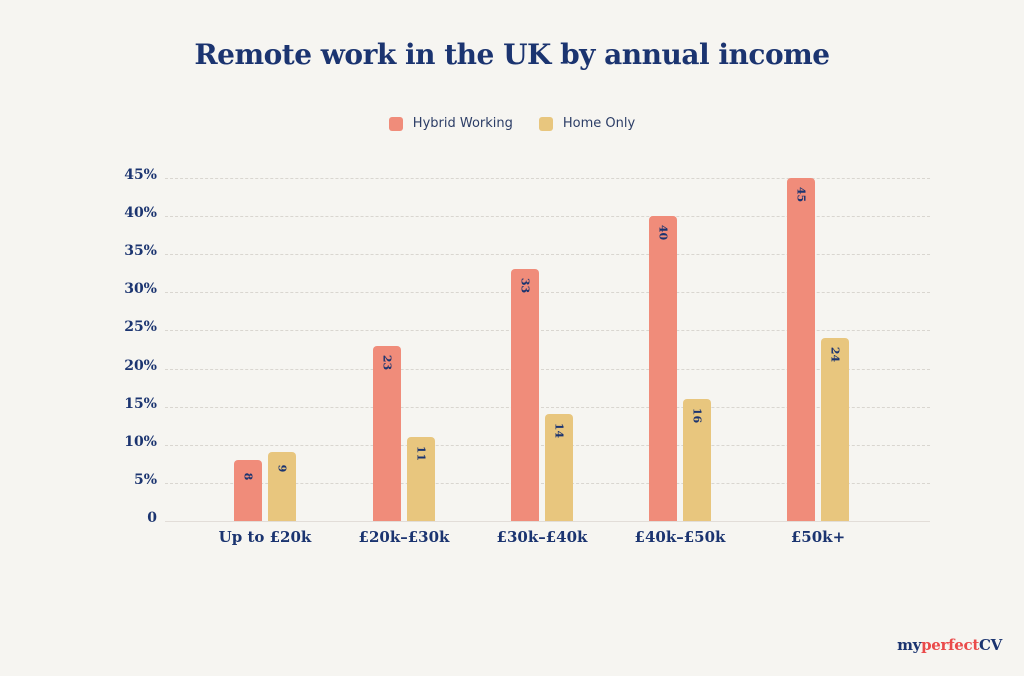 Image resolution: width=1024 pixels, height=676 pixels. What do you see at coordinates (559, 467) in the screenshot?
I see `bar-home: 14` at bounding box center [559, 467].